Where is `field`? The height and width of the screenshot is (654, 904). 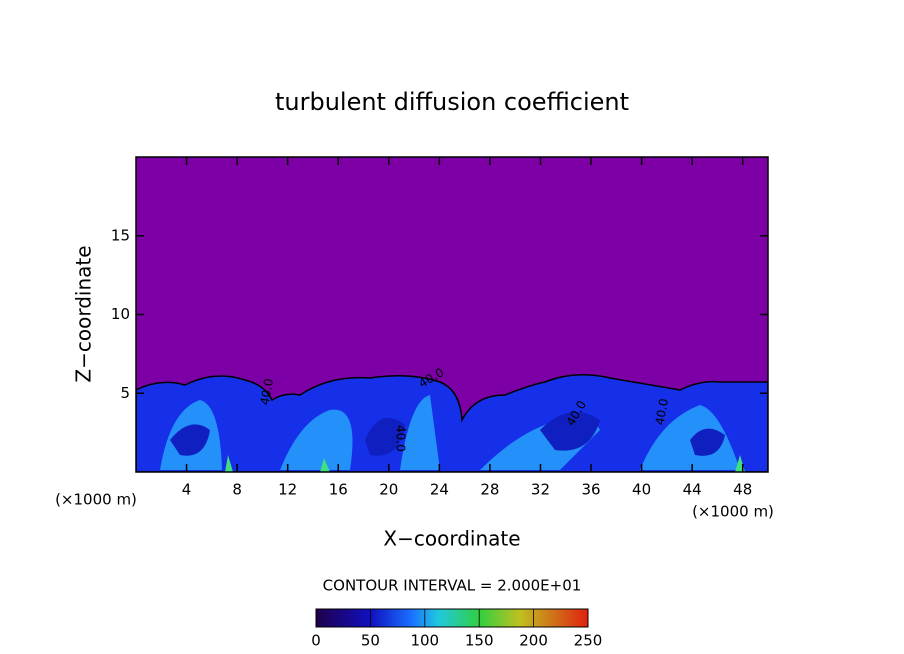 field is located at coordinates (452, 423).